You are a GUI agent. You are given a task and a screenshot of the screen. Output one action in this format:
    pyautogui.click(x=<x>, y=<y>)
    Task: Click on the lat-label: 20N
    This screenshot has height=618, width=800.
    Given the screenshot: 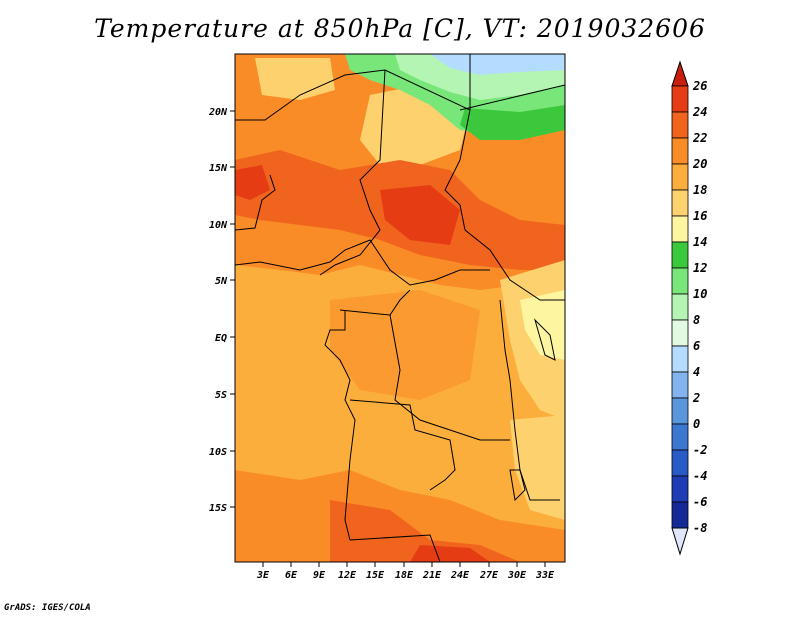 What is the action you would take?
    pyautogui.click(x=218, y=112)
    